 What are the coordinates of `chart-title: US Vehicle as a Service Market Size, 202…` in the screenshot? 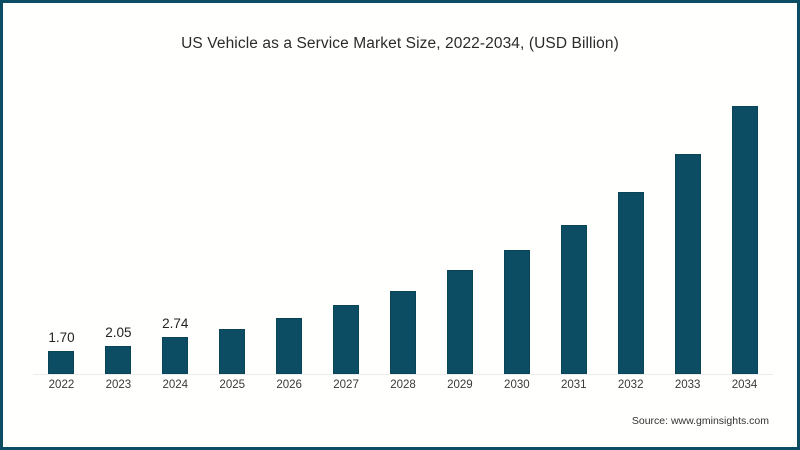 It's located at (400, 43).